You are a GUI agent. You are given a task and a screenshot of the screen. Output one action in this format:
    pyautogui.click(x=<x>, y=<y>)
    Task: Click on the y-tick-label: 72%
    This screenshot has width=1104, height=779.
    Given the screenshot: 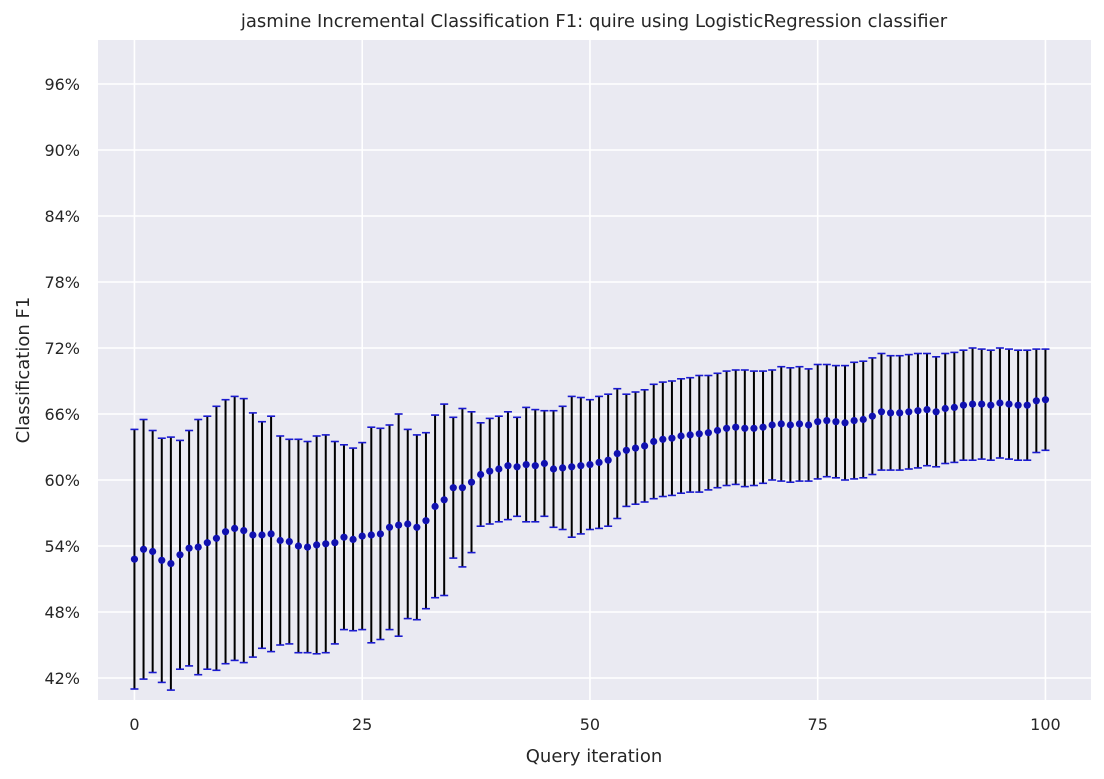 What is the action you would take?
    pyautogui.click(x=62, y=348)
    